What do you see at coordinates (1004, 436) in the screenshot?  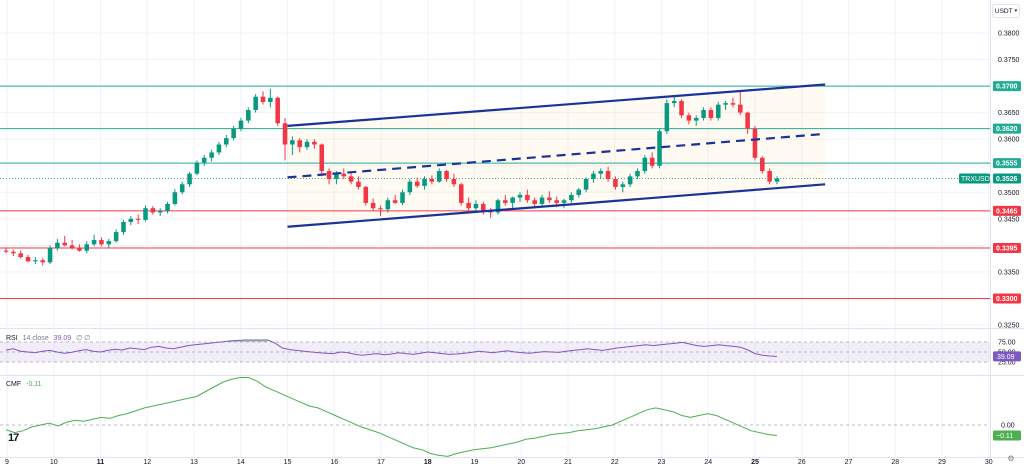 I see `cmf-value-badge-label: −0.11` at bounding box center [1004, 436].